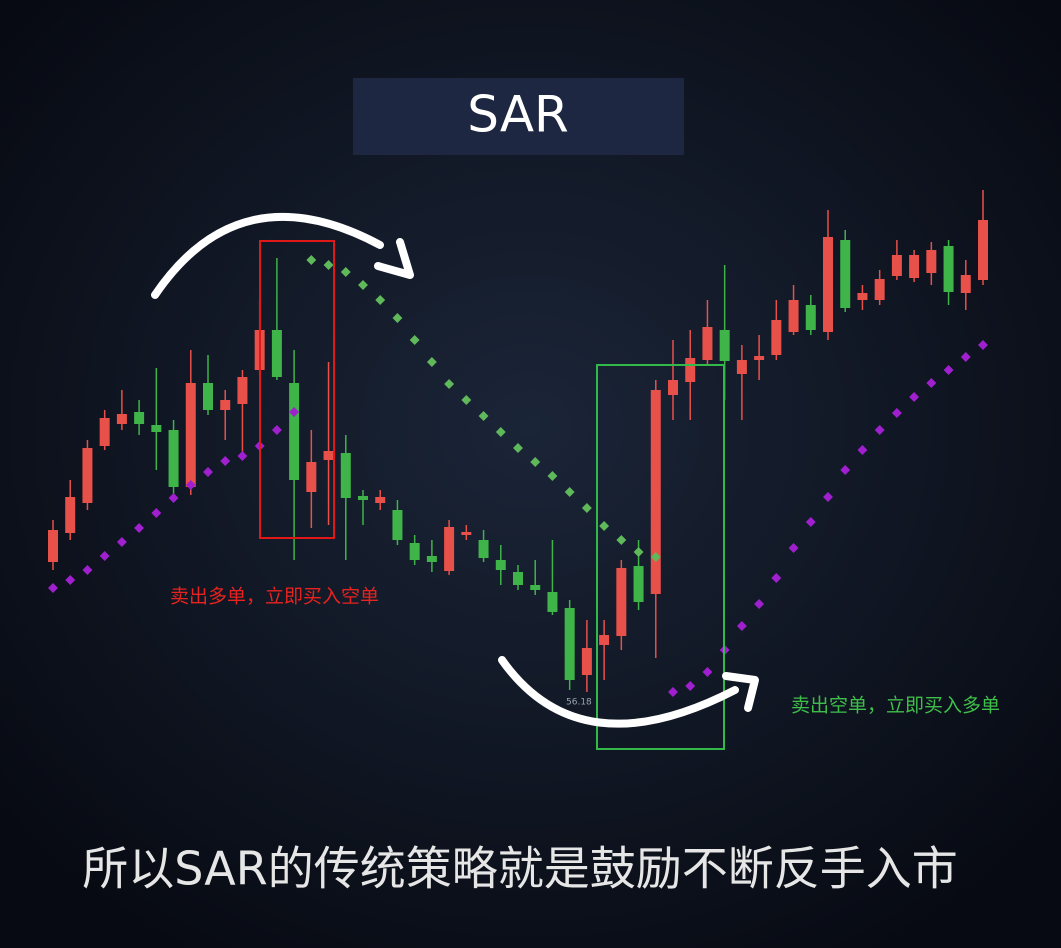  I want to click on price-label: 56.18, so click(579, 703).